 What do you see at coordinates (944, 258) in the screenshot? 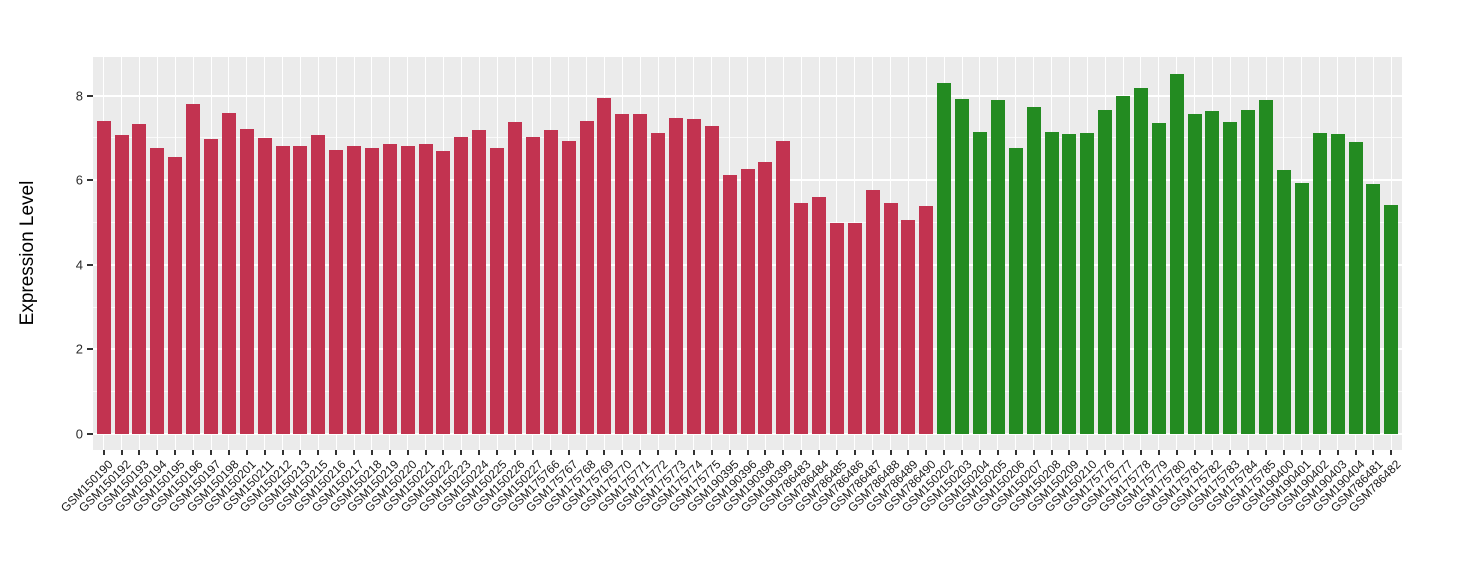
I see `bar-GSM150202` at bounding box center [944, 258].